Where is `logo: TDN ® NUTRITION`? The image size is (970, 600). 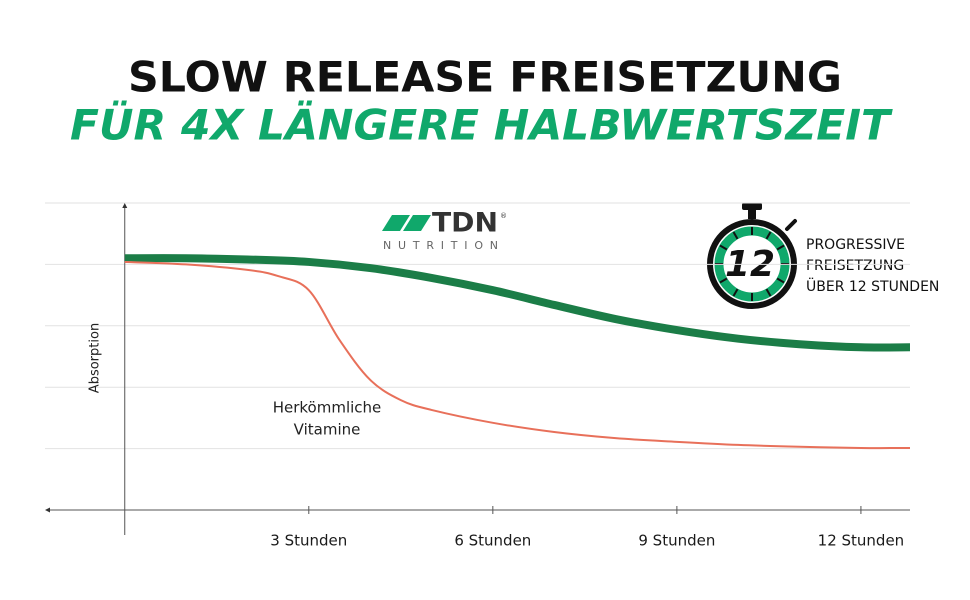 logo: TDN ® NUTRITION is located at coordinates (444, 230).